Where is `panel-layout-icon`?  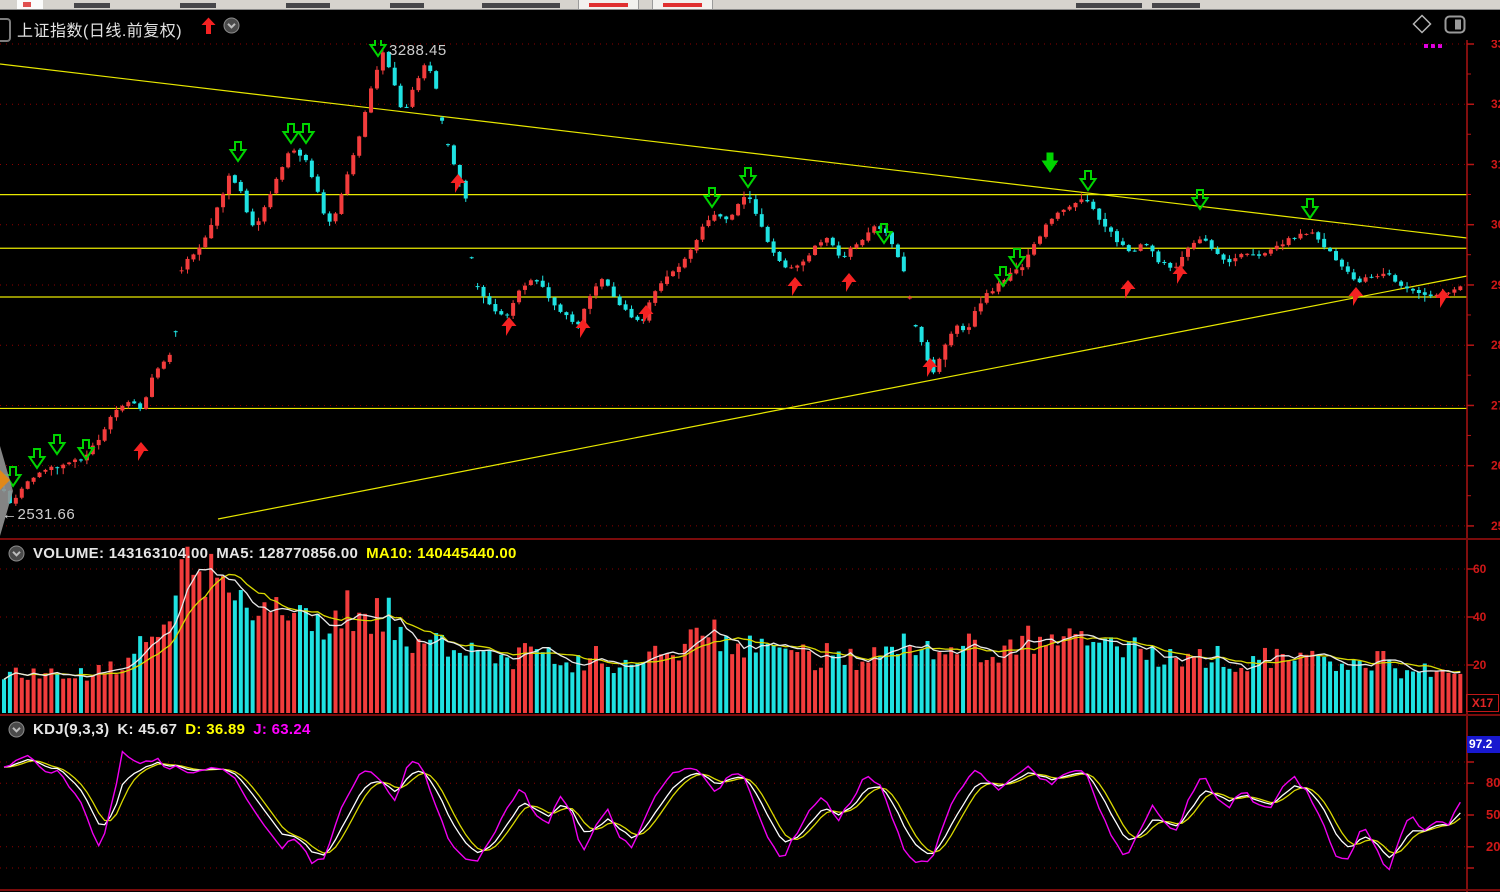
panel-layout-icon is located at coordinates (1455, 27).